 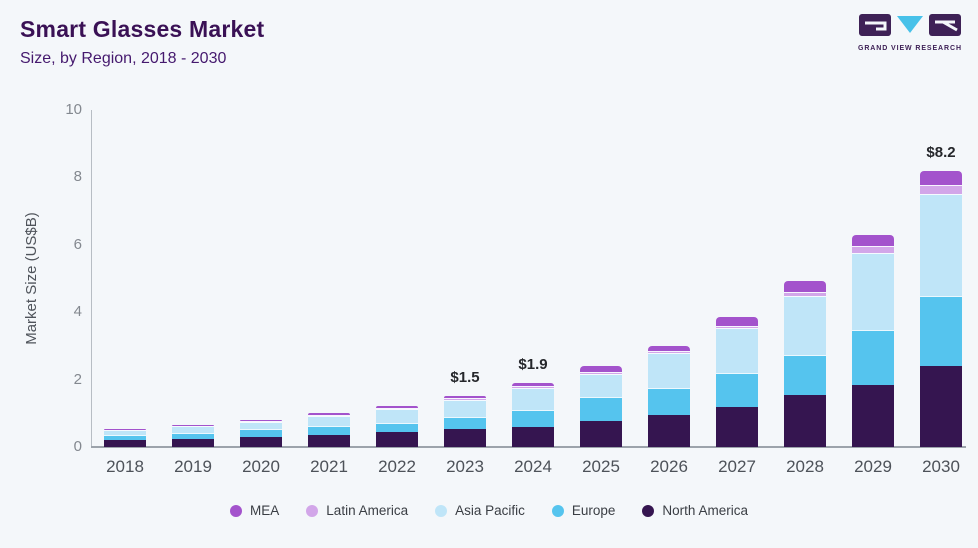 I want to click on bar-segment-asia-pacific-2019, so click(x=193, y=429).